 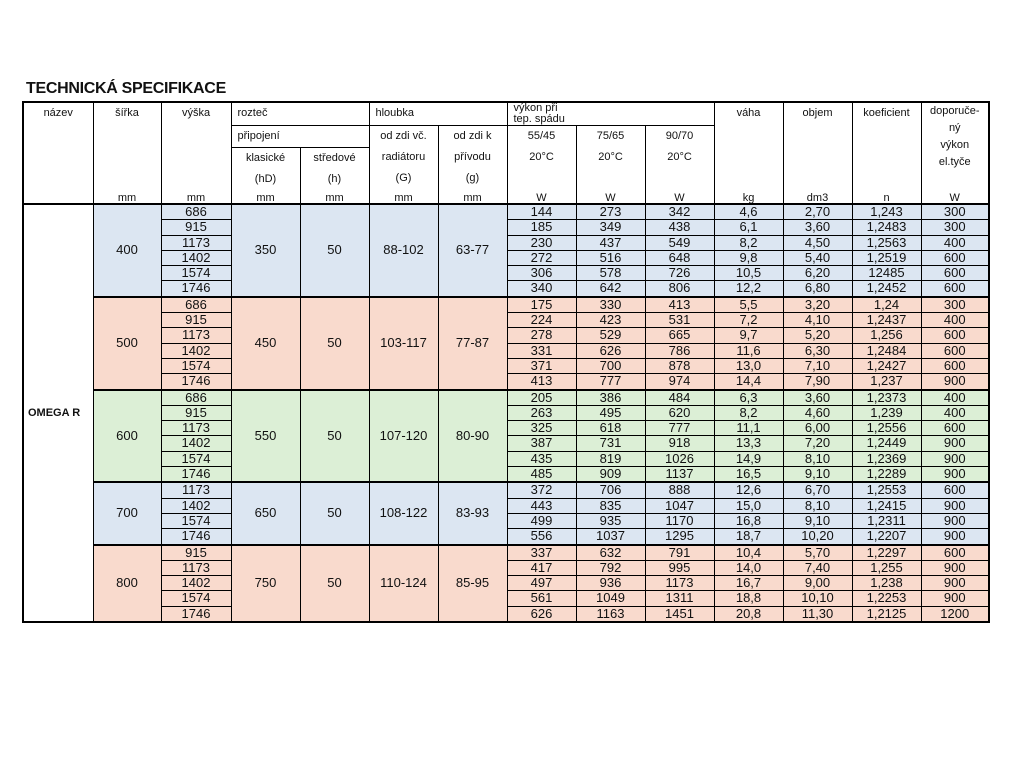 What do you see at coordinates (886, 537) in the screenshot?
I see `cell-koeficient: 1,2207` at bounding box center [886, 537].